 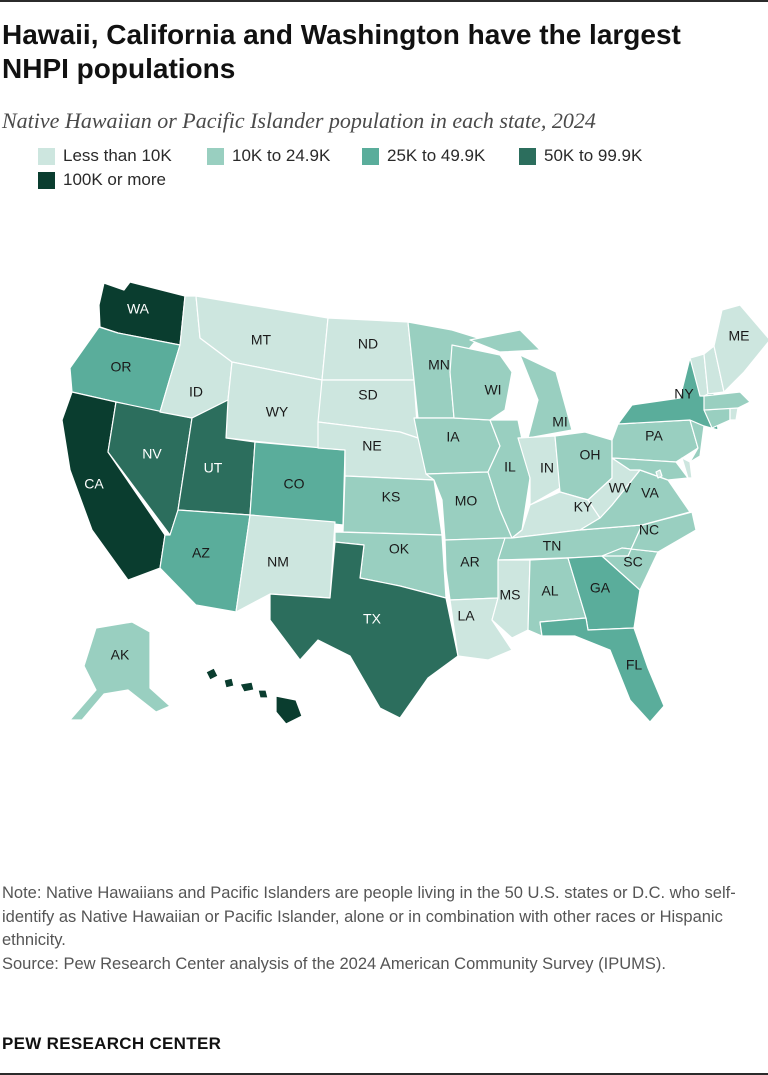 I want to click on label-mn: MN, so click(x=439, y=365).